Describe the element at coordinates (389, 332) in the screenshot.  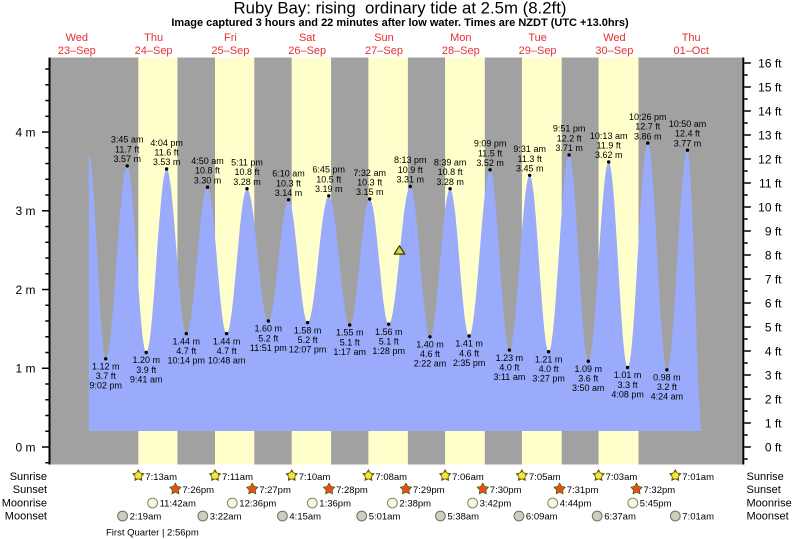
I see `svg-text: 1.56 m` at that location.